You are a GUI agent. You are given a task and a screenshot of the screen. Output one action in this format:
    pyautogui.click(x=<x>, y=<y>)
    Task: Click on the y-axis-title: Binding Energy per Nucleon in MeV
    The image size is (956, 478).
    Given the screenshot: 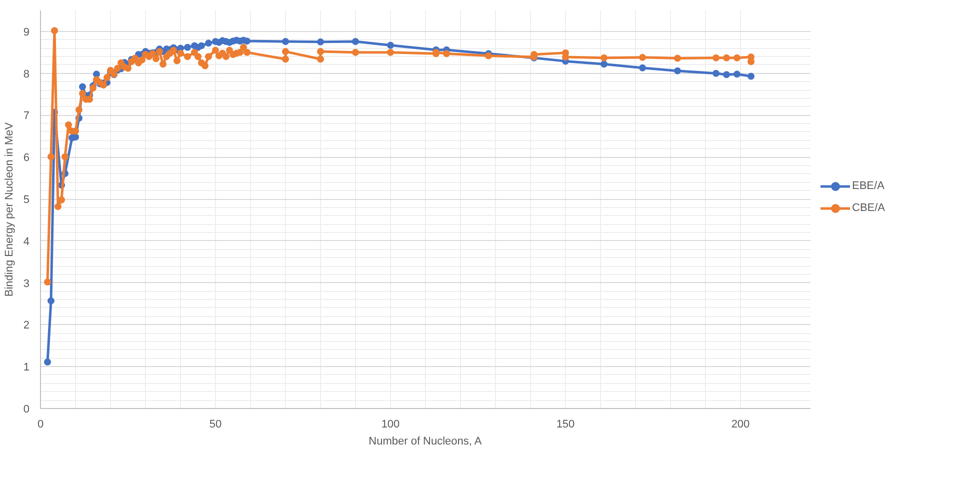 What is the action you would take?
    pyautogui.click(x=9, y=209)
    